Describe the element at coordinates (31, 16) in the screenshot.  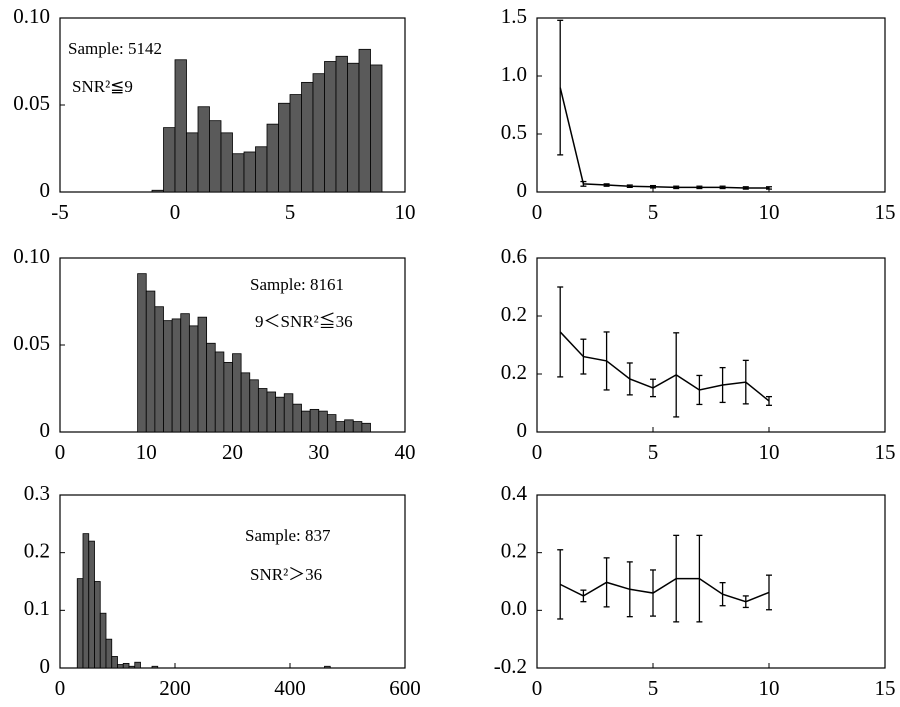
I see `y-tick-label: 0.10` at that location.